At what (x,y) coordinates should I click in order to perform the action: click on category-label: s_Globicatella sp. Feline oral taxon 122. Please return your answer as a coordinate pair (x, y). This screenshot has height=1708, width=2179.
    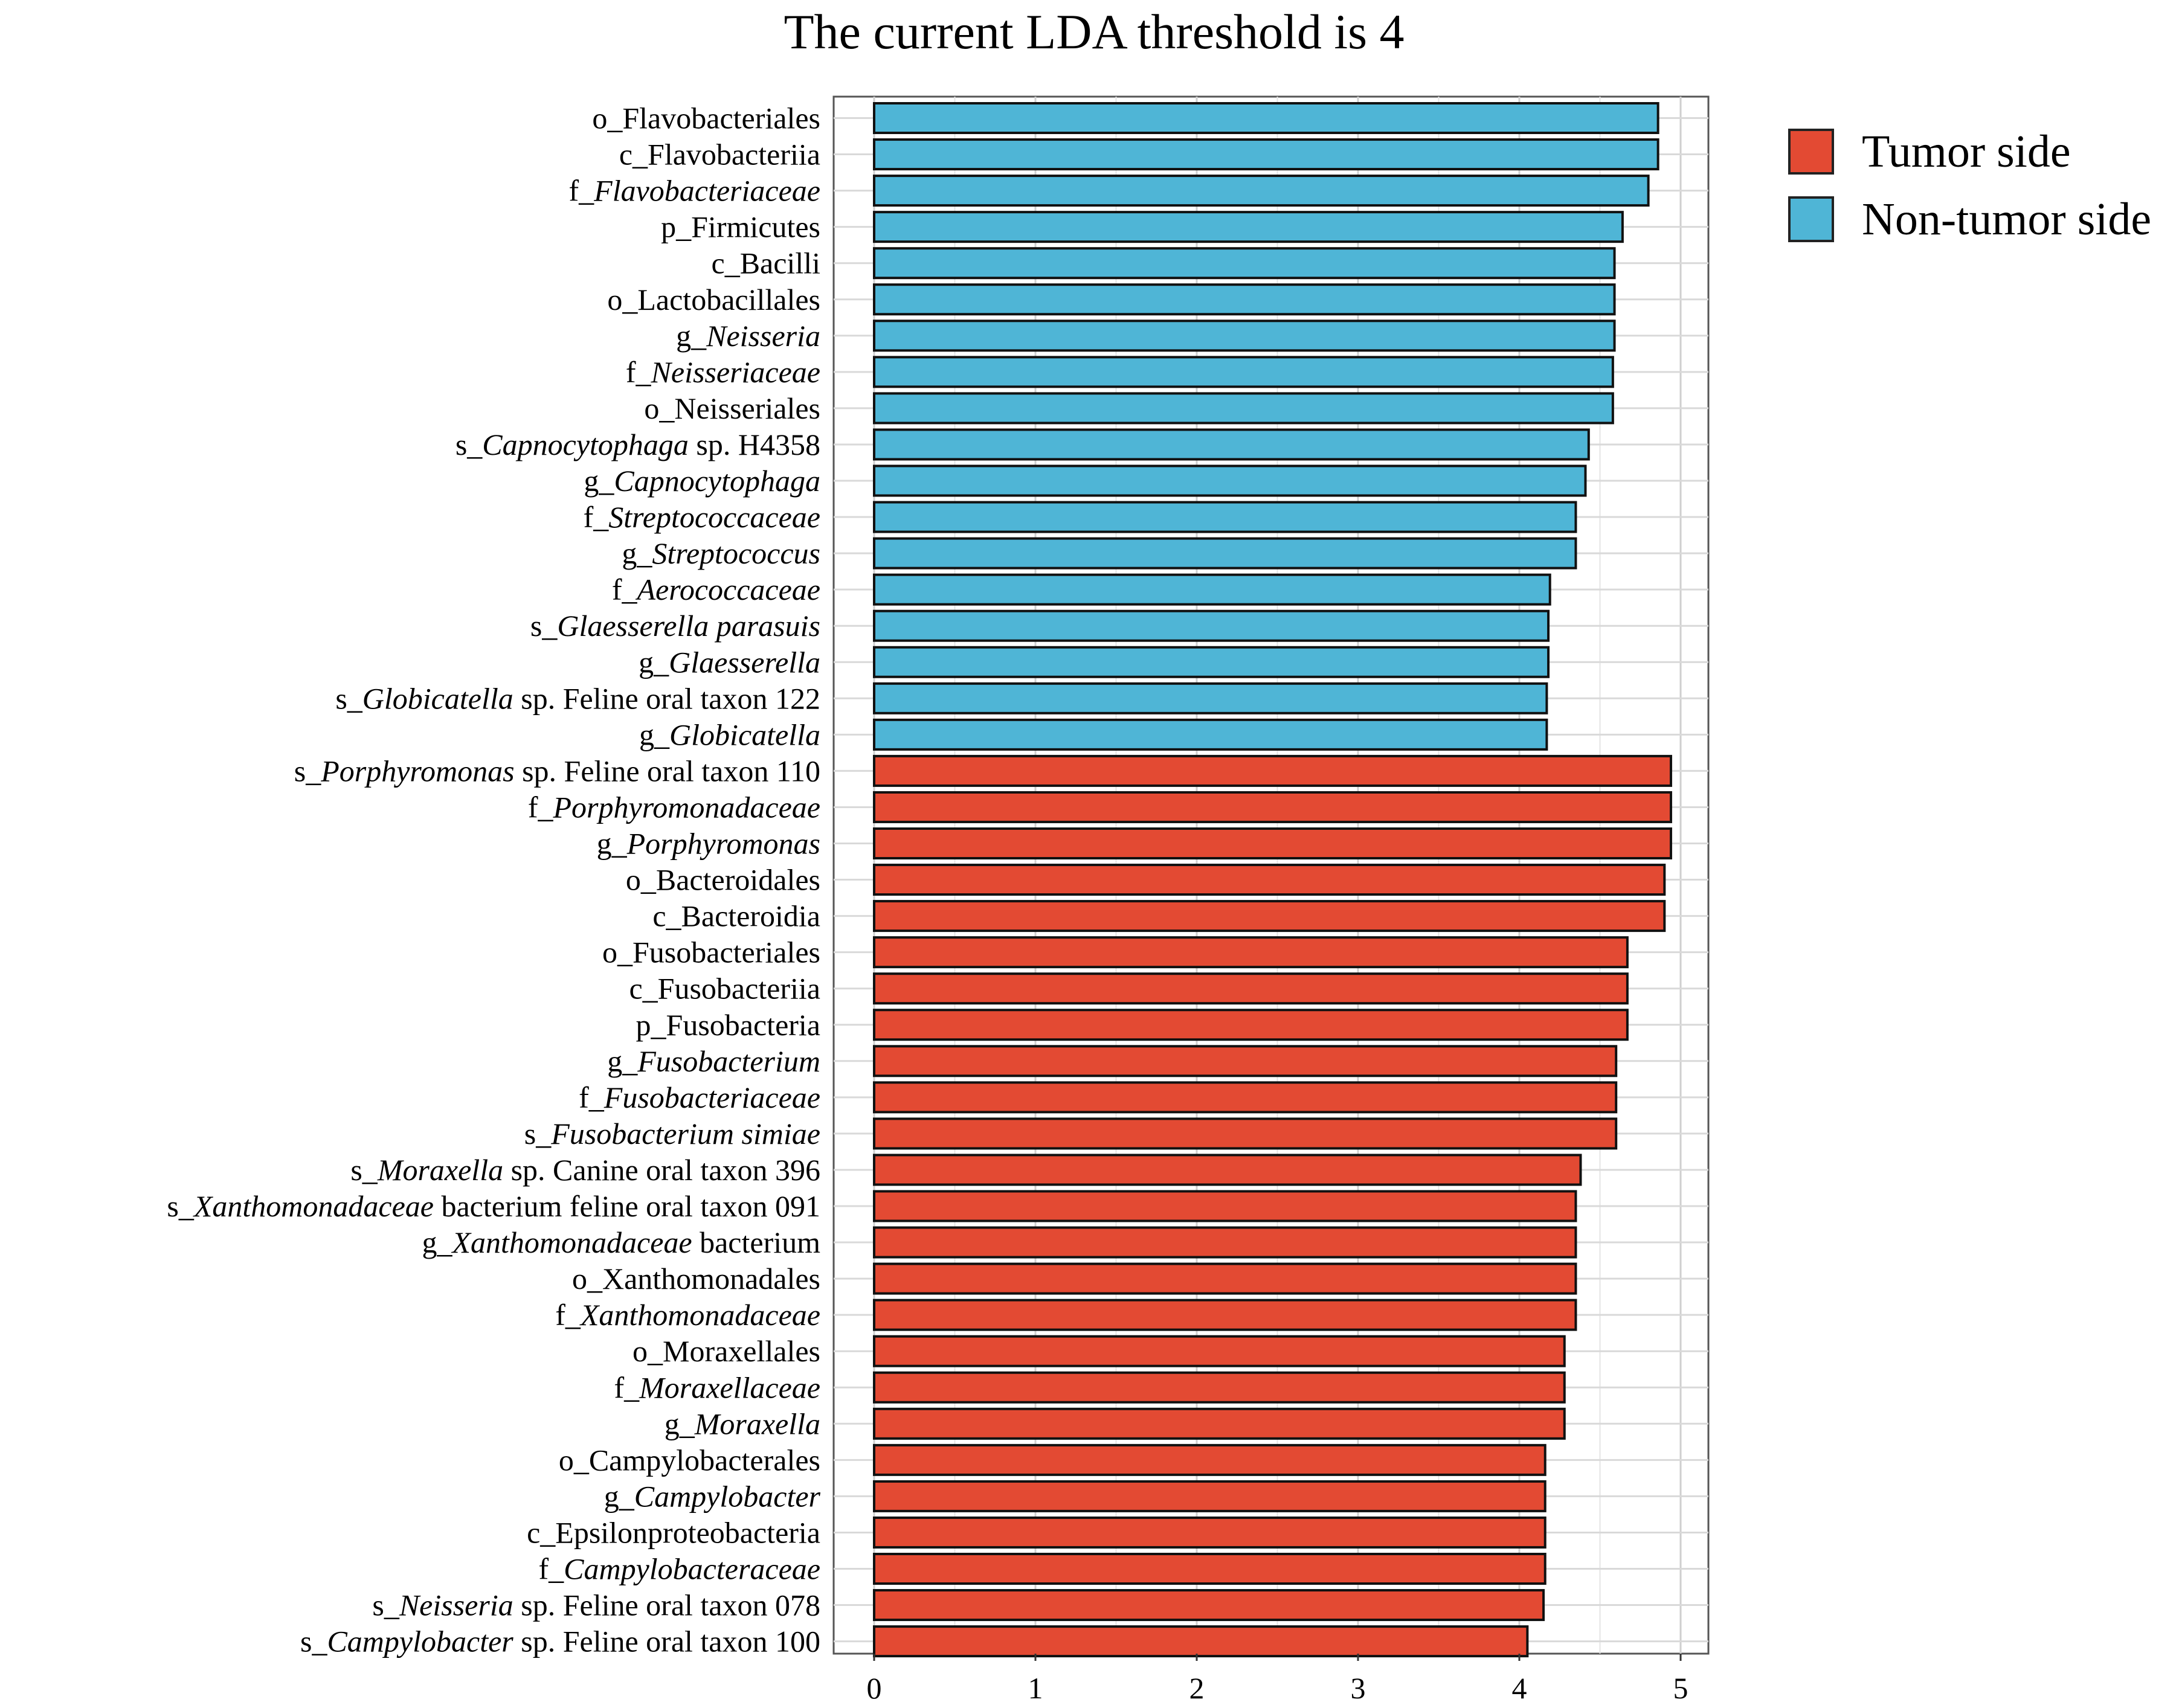
    Looking at the image, I should click on (577, 698).